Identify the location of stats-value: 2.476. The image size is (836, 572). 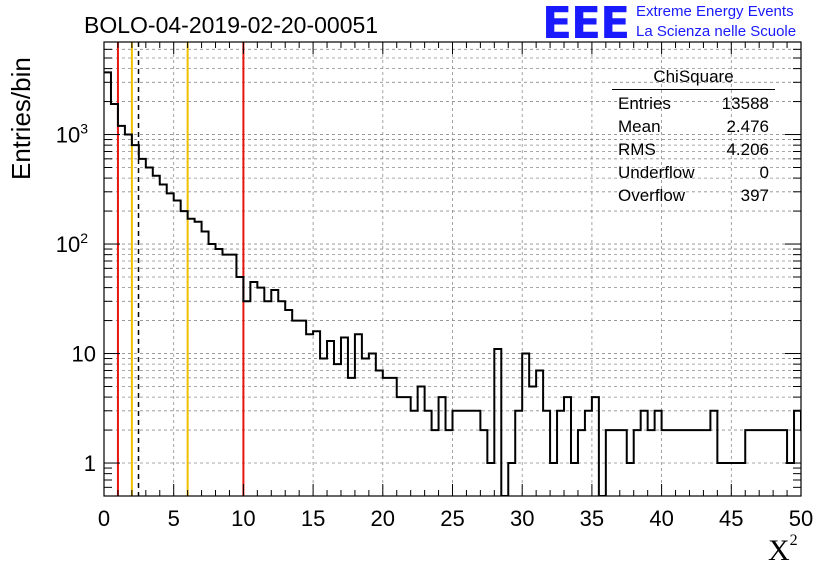
(747, 126).